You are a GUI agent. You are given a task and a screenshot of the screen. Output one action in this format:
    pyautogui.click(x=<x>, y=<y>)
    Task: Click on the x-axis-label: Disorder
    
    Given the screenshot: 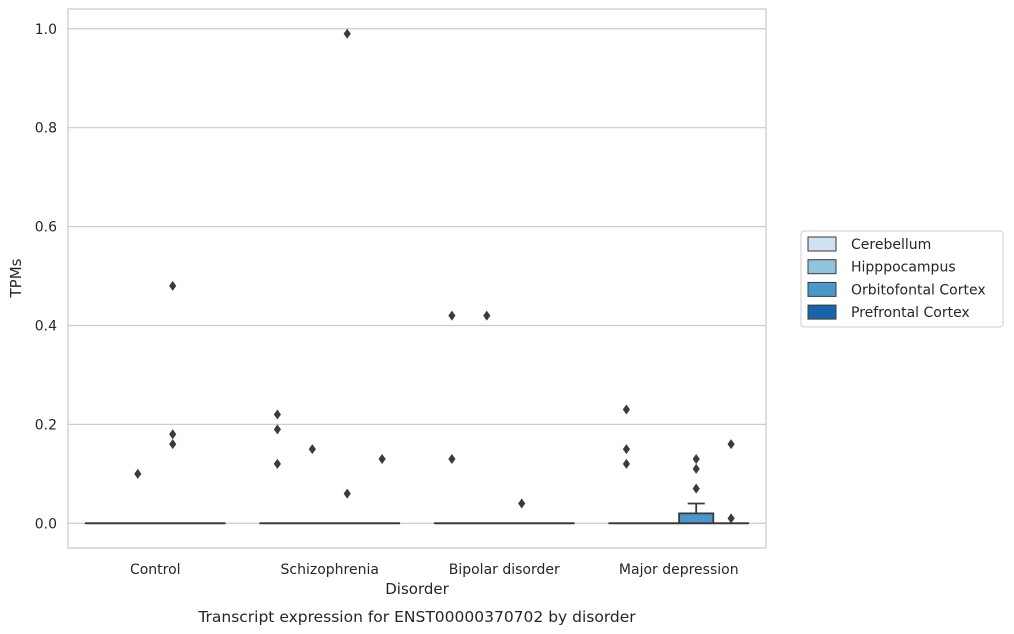 What is the action you would take?
    pyautogui.click(x=417, y=589)
    